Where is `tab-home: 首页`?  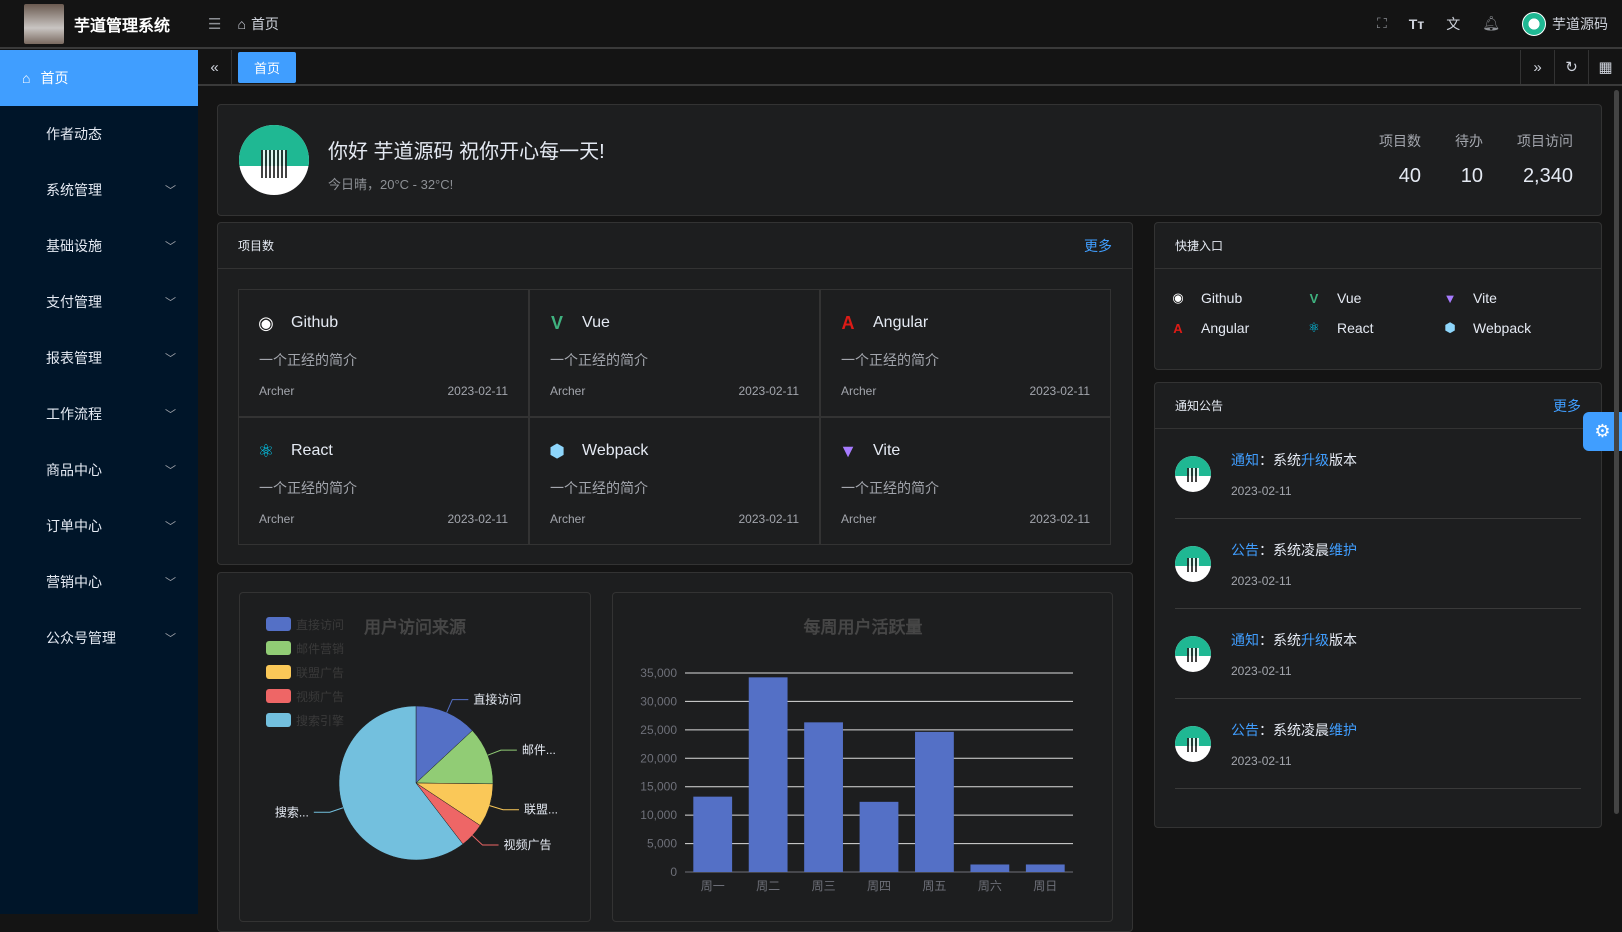 tab-home: 首页 is located at coordinates (267, 67).